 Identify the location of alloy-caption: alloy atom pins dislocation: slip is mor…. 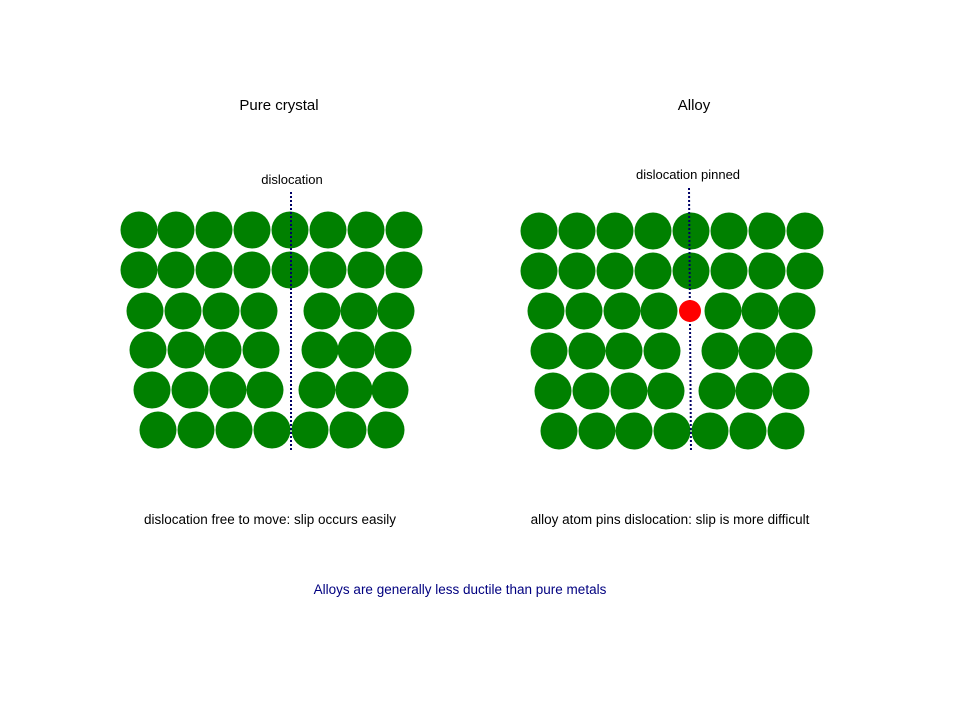
(670, 519).